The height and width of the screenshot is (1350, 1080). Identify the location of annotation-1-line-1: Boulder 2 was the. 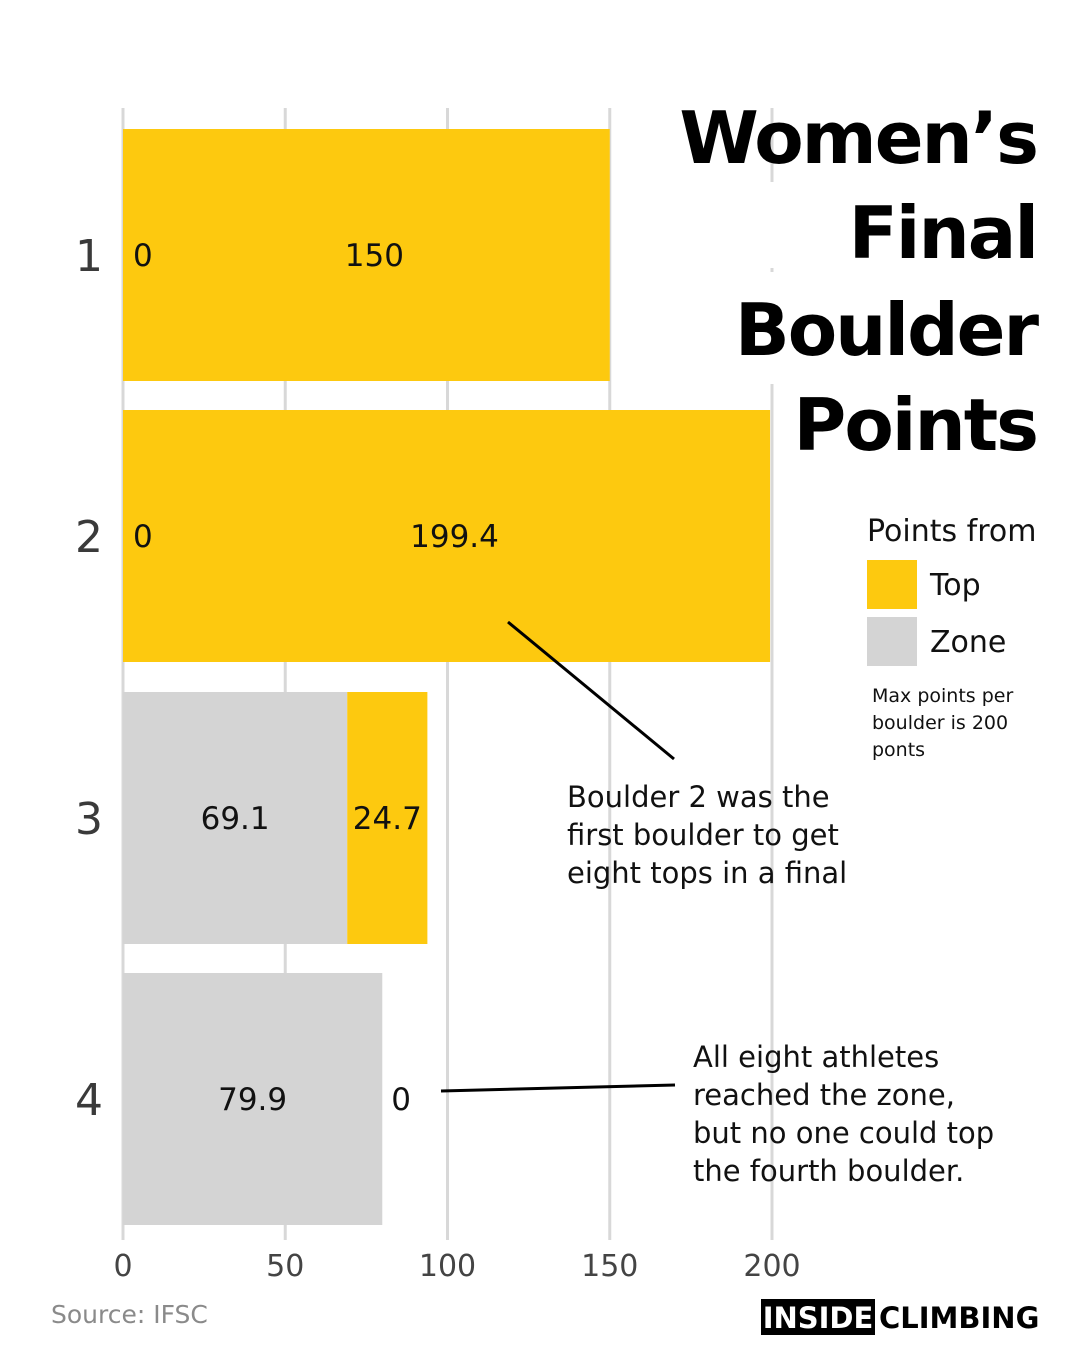
(698, 797).